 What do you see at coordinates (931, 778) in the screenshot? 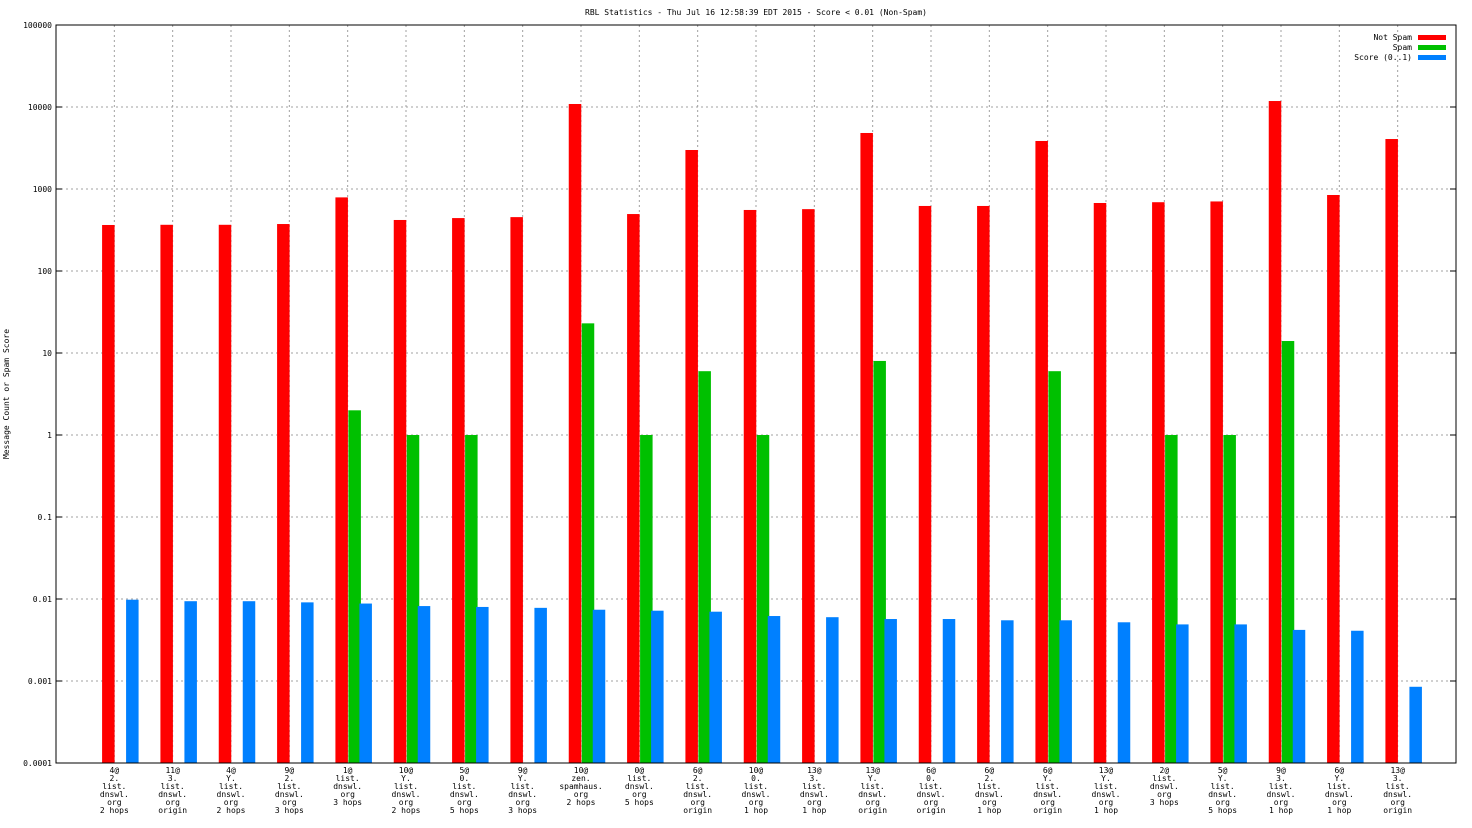
I see `x-tick-label-line: 0.` at bounding box center [931, 778].